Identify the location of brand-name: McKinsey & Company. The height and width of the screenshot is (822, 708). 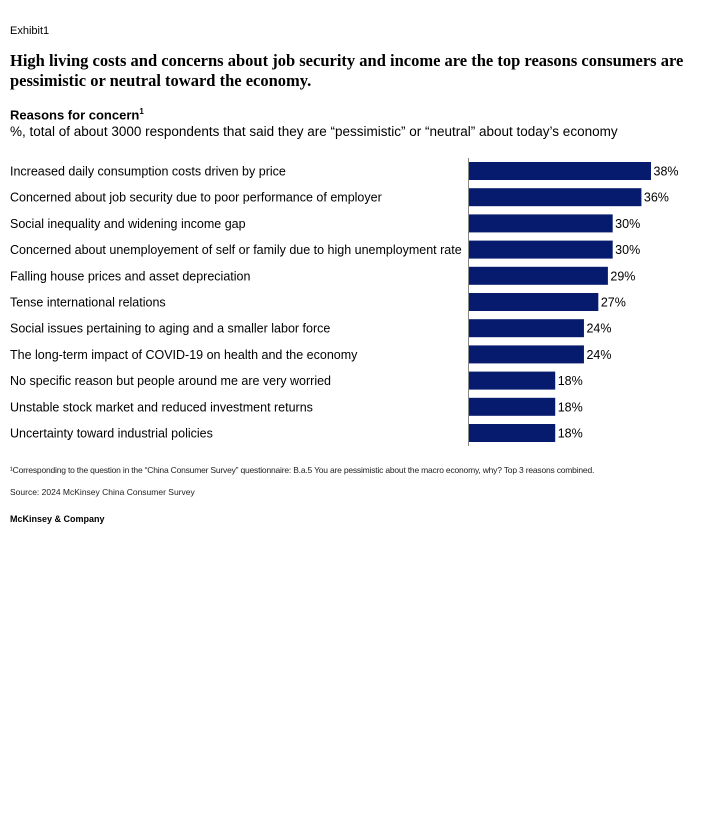
(57, 519).